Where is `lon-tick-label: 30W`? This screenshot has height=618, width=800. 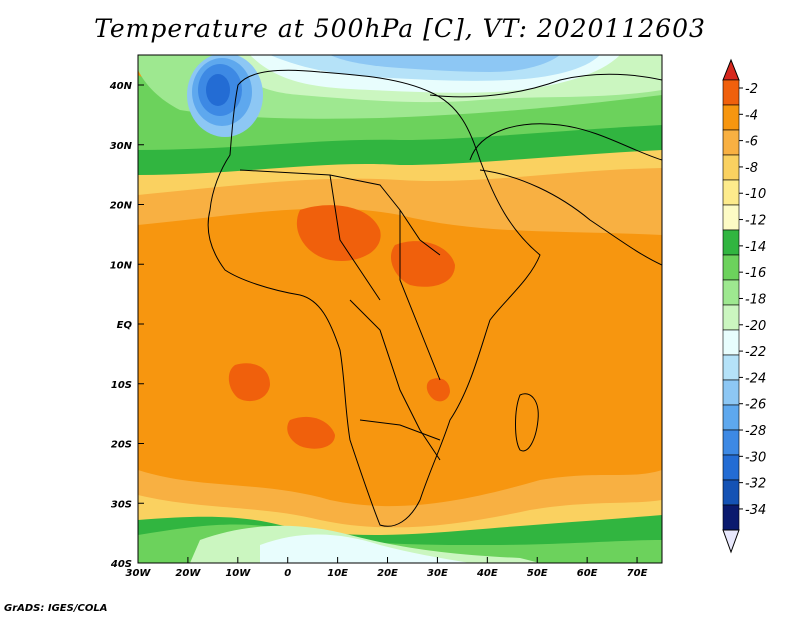 lon-tick-label: 30W is located at coordinates (139, 573).